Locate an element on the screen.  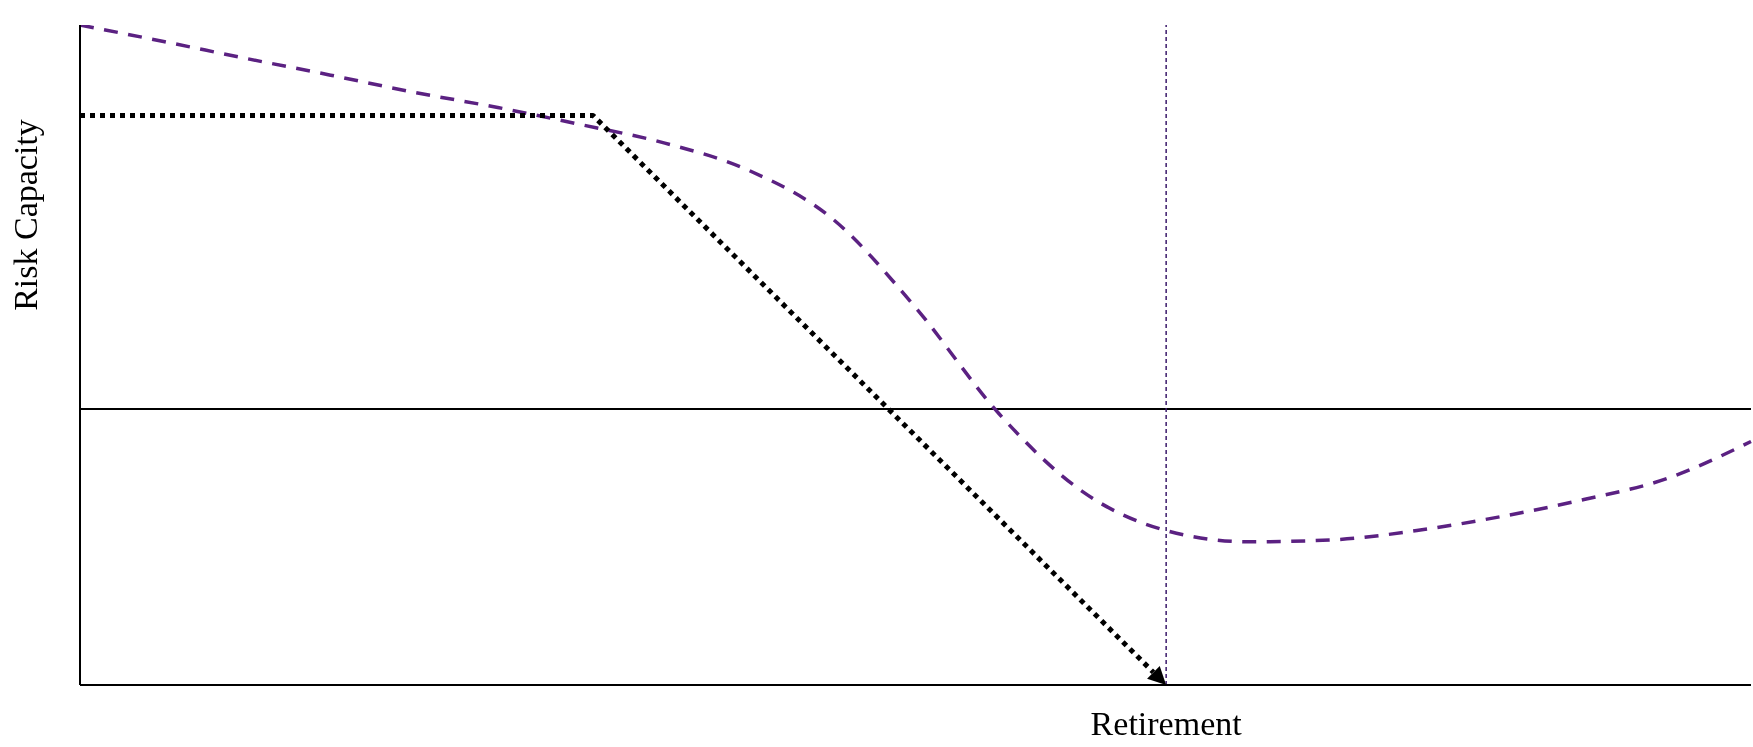
x-axis-title: Retirement is located at coordinates (1166, 723).